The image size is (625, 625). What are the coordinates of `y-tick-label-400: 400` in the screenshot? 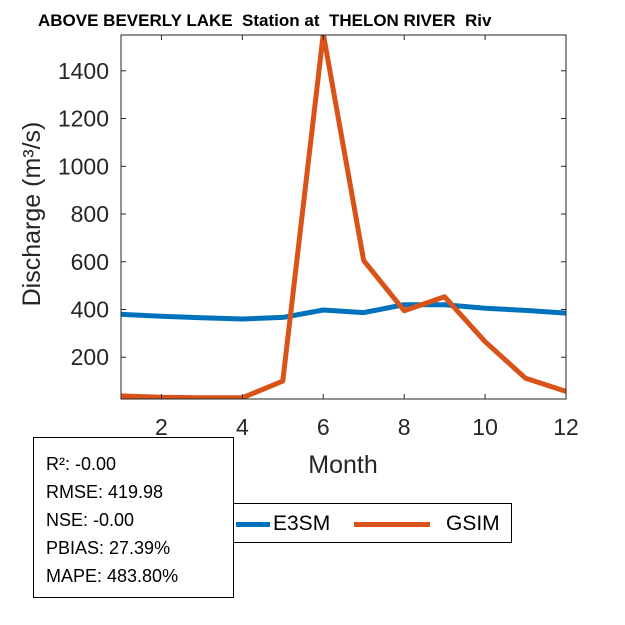 It's located at (90, 309).